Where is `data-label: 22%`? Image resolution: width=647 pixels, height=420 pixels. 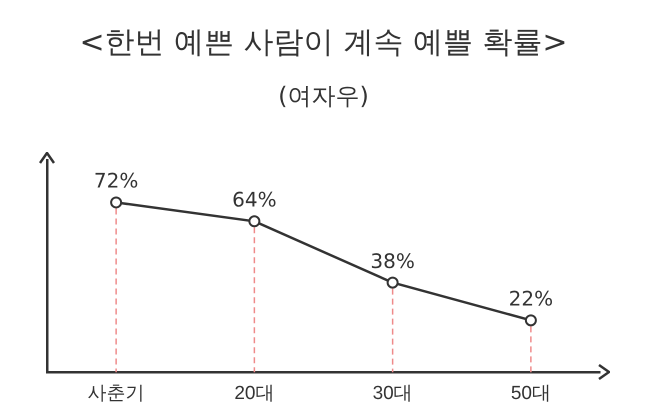 data-label: 22% is located at coordinates (531, 298).